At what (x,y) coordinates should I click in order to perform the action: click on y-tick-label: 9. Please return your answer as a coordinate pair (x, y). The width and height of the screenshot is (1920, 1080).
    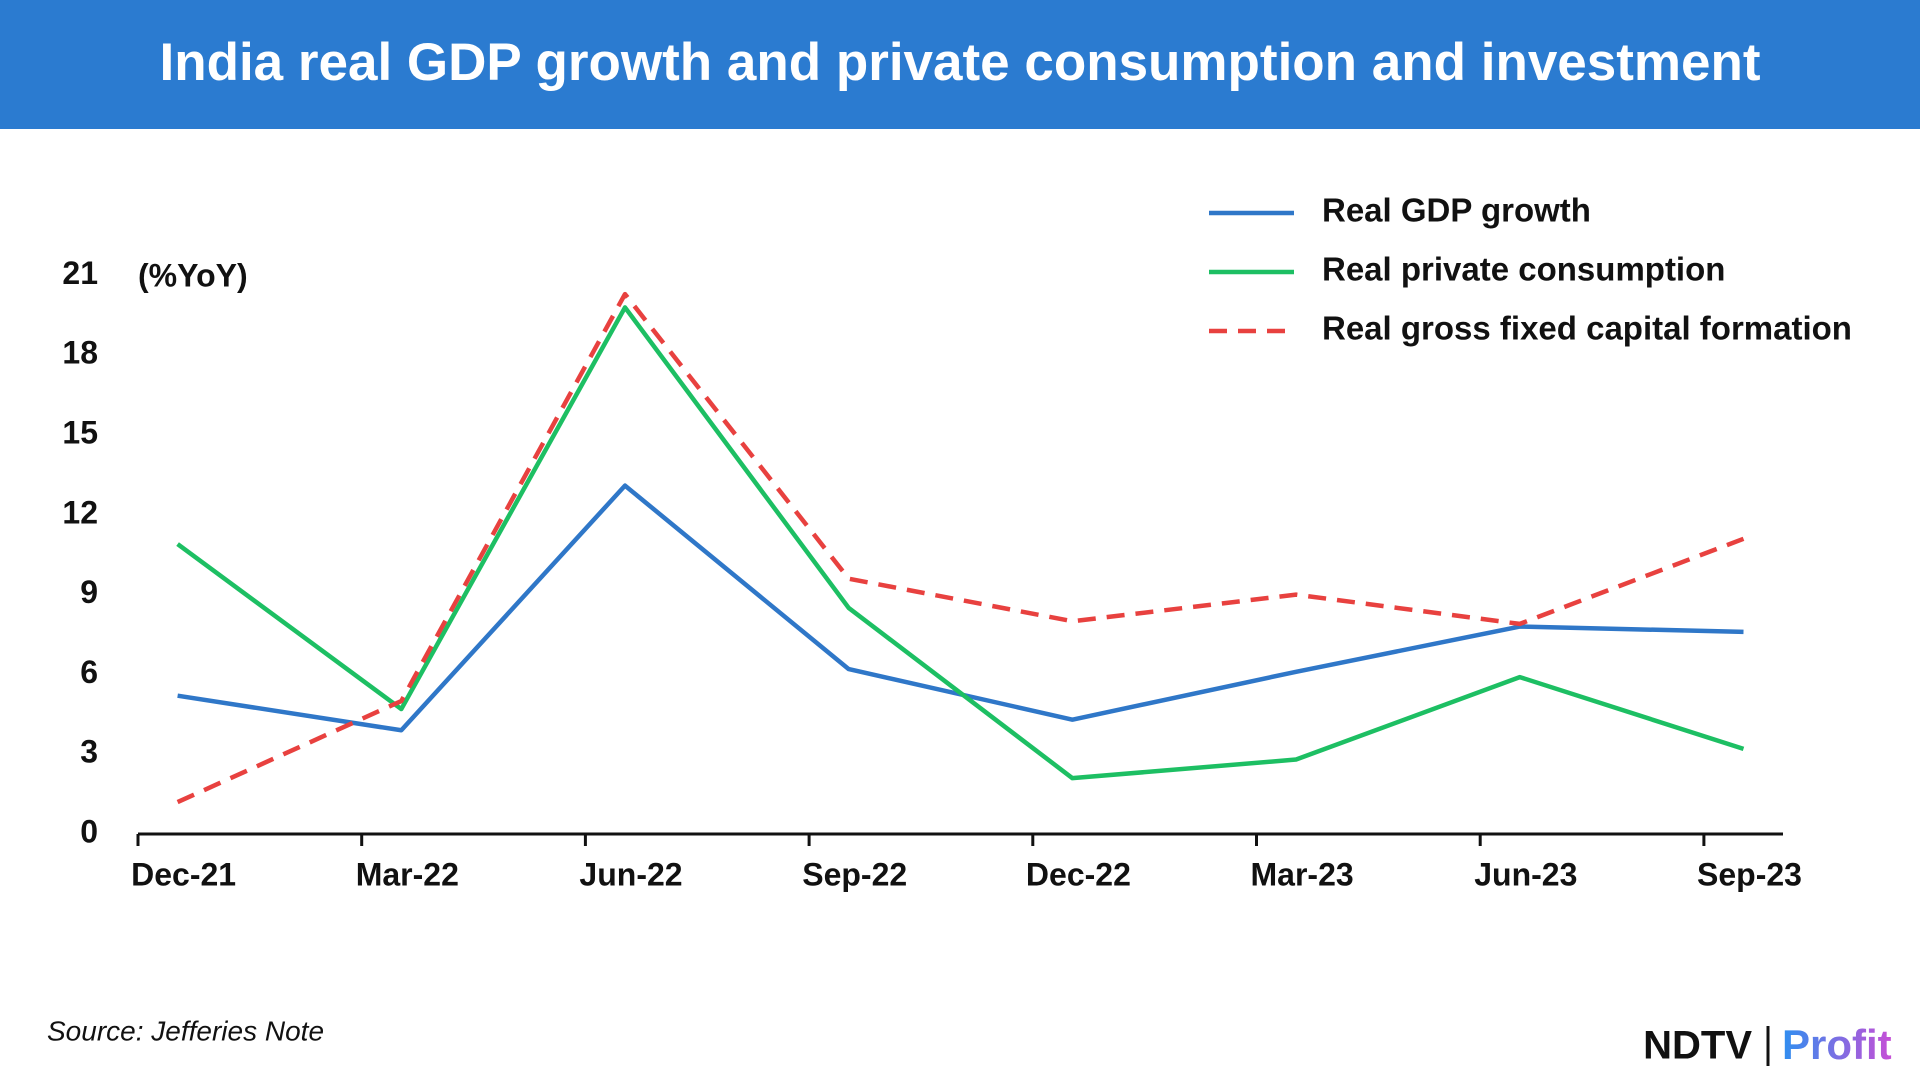
    Looking at the image, I should click on (89, 592).